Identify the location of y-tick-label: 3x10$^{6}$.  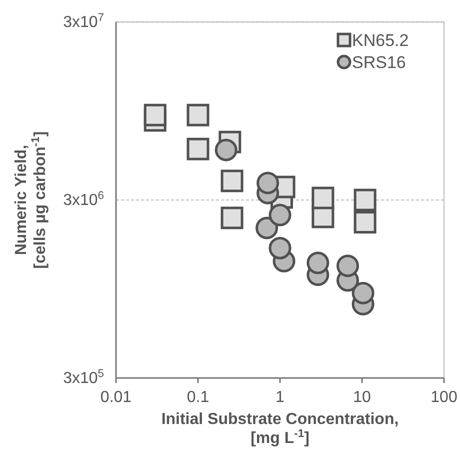
(83, 199).